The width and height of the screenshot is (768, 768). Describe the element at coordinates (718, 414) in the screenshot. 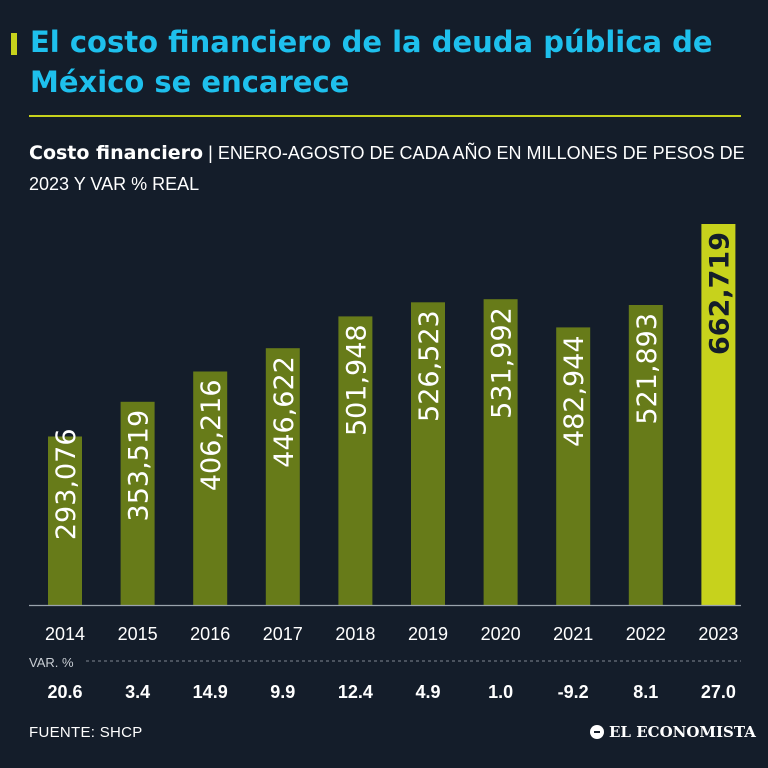

I see `bar-2023` at that location.